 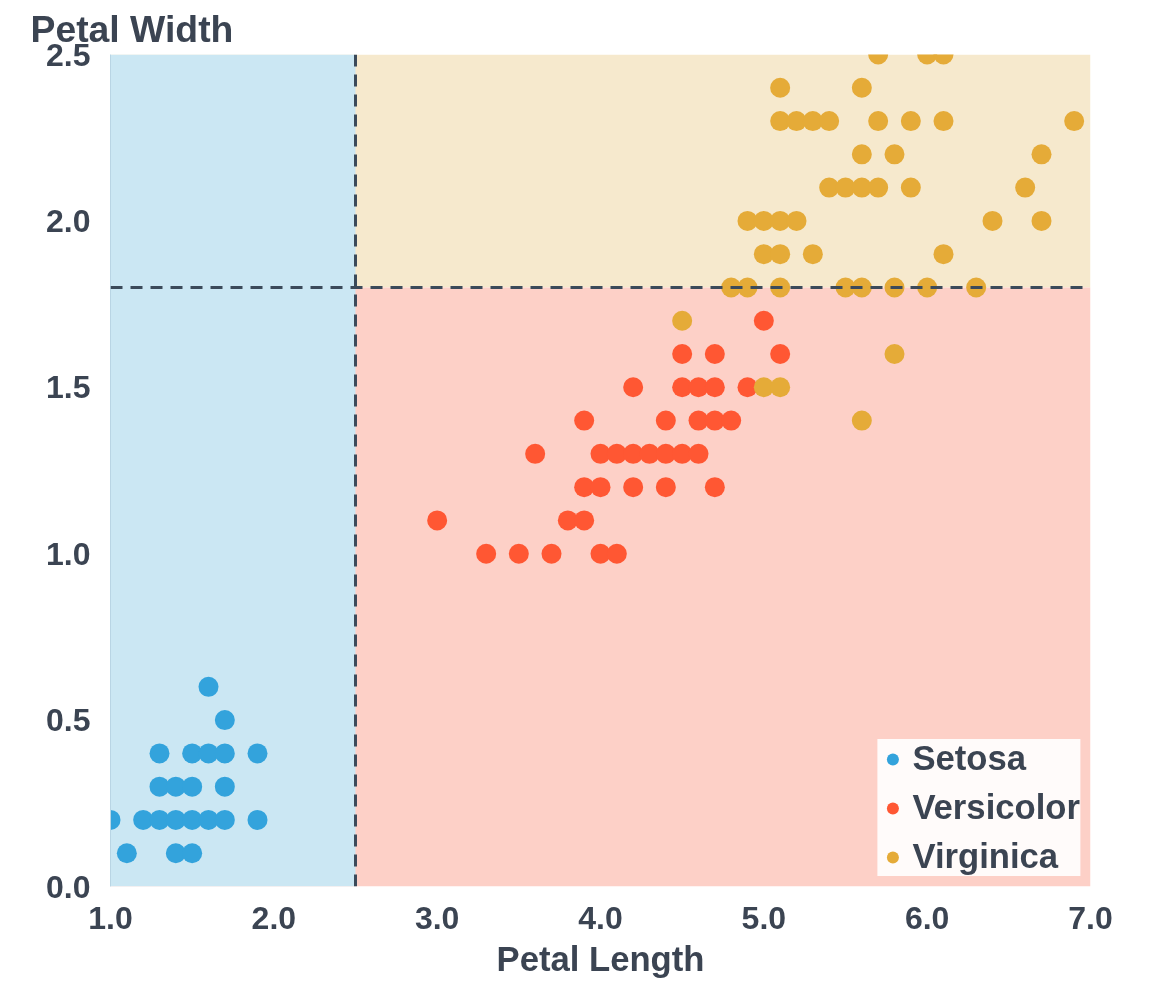 What do you see at coordinates (68, 387) in the screenshot?
I see `y-tick-label: 1.5` at bounding box center [68, 387].